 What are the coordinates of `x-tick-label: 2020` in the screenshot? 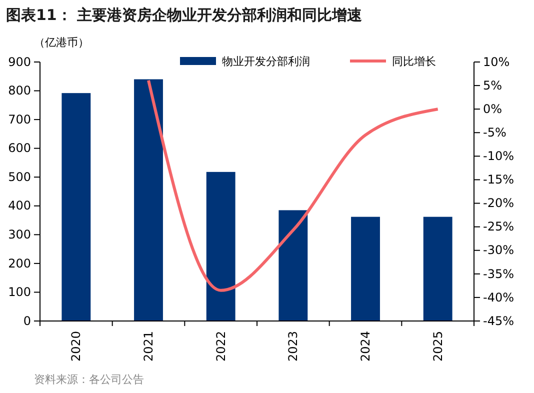 It's located at (76, 346).